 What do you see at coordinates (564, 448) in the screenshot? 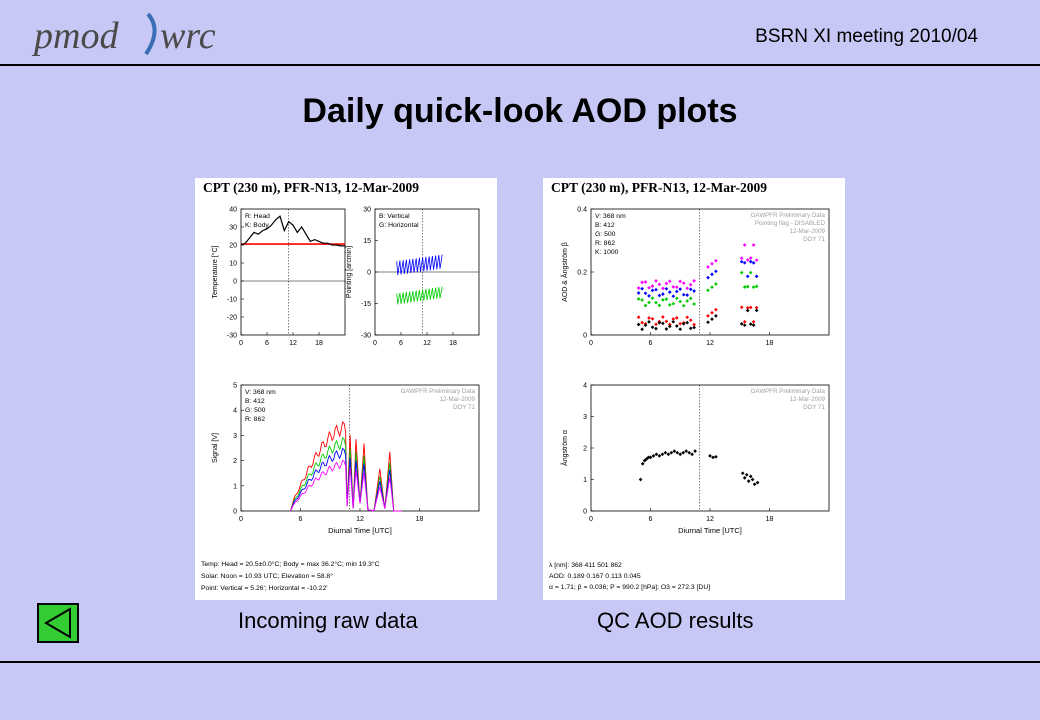
I see `angstrom-ylabel: Ångström α` at bounding box center [564, 448].